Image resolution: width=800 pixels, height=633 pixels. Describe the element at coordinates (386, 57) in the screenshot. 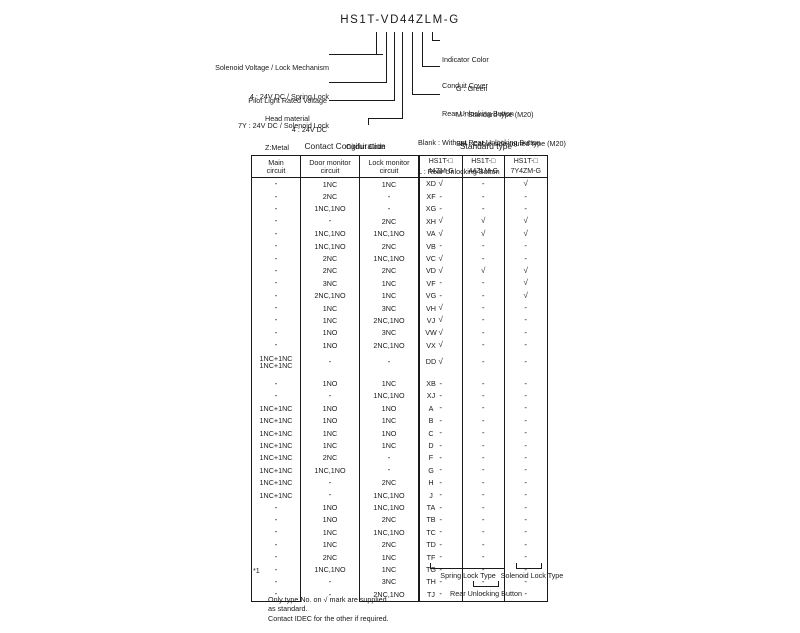

I see `leader-line-pilot-light-vert` at that location.